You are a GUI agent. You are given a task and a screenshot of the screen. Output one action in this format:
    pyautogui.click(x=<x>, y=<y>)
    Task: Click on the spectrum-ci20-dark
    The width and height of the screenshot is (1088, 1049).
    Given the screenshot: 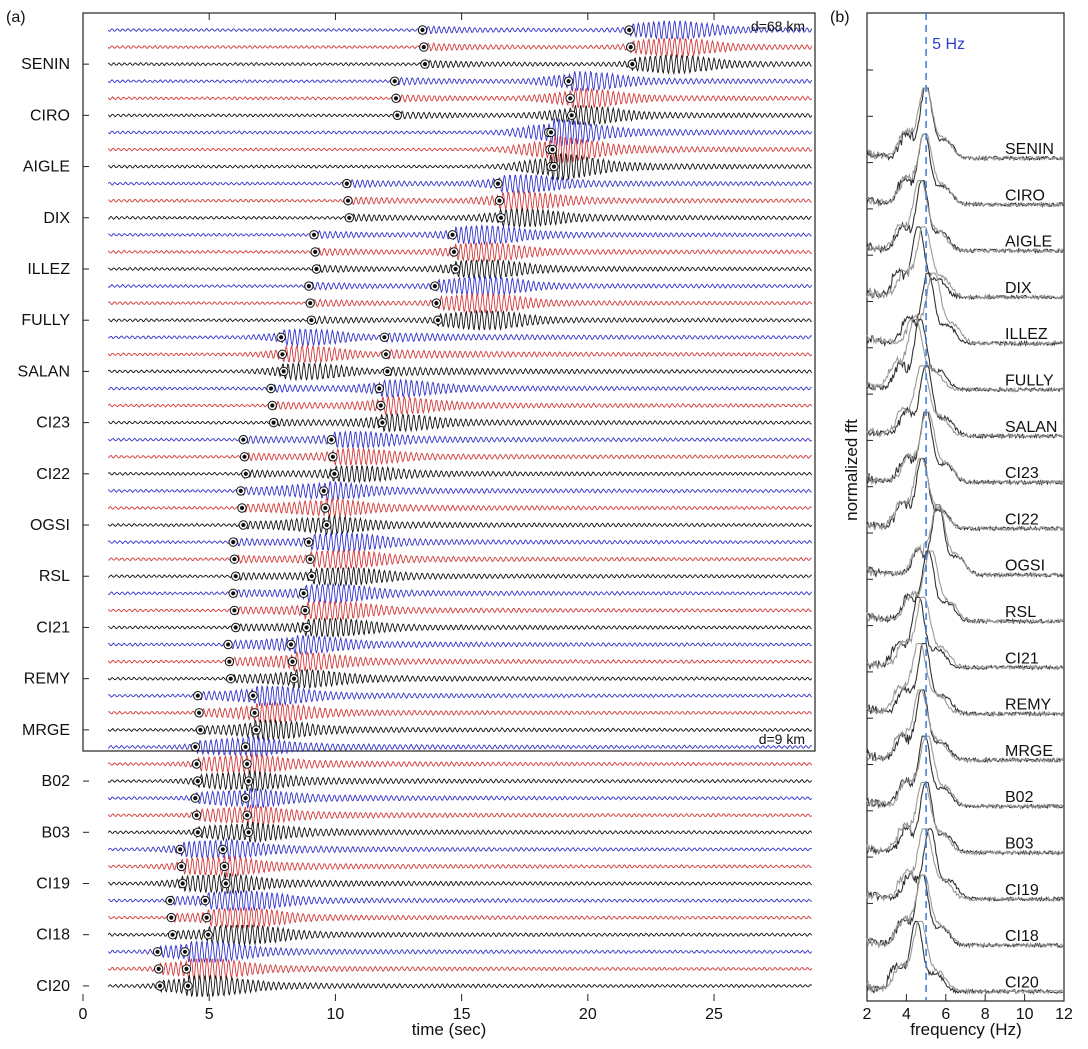 What is the action you would take?
    pyautogui.click(x=965, y=957)
    